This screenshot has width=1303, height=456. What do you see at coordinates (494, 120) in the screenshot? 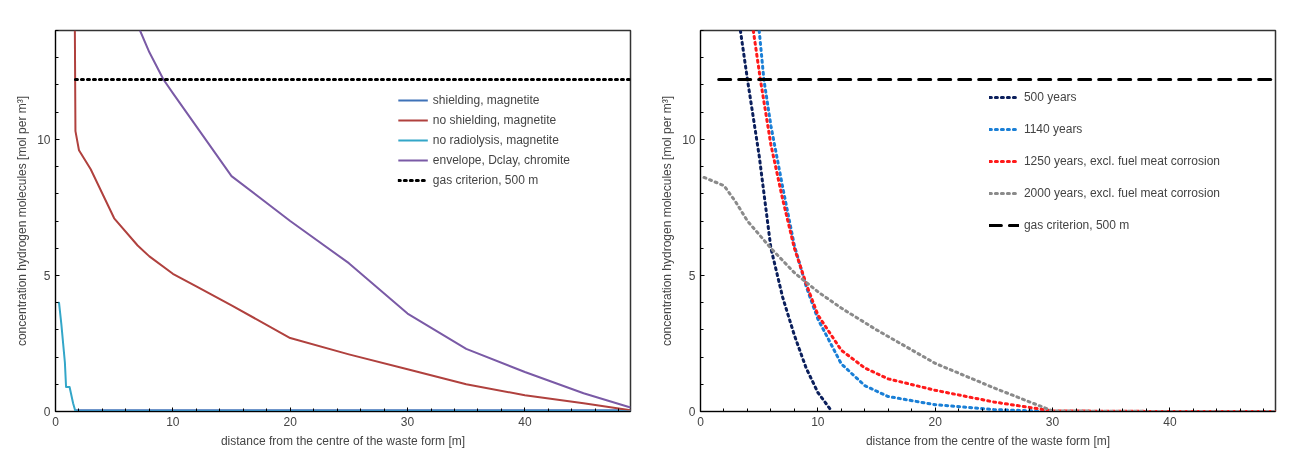
I see `legend-label: no shielding, magnetite` at bounding box center [494, 120].